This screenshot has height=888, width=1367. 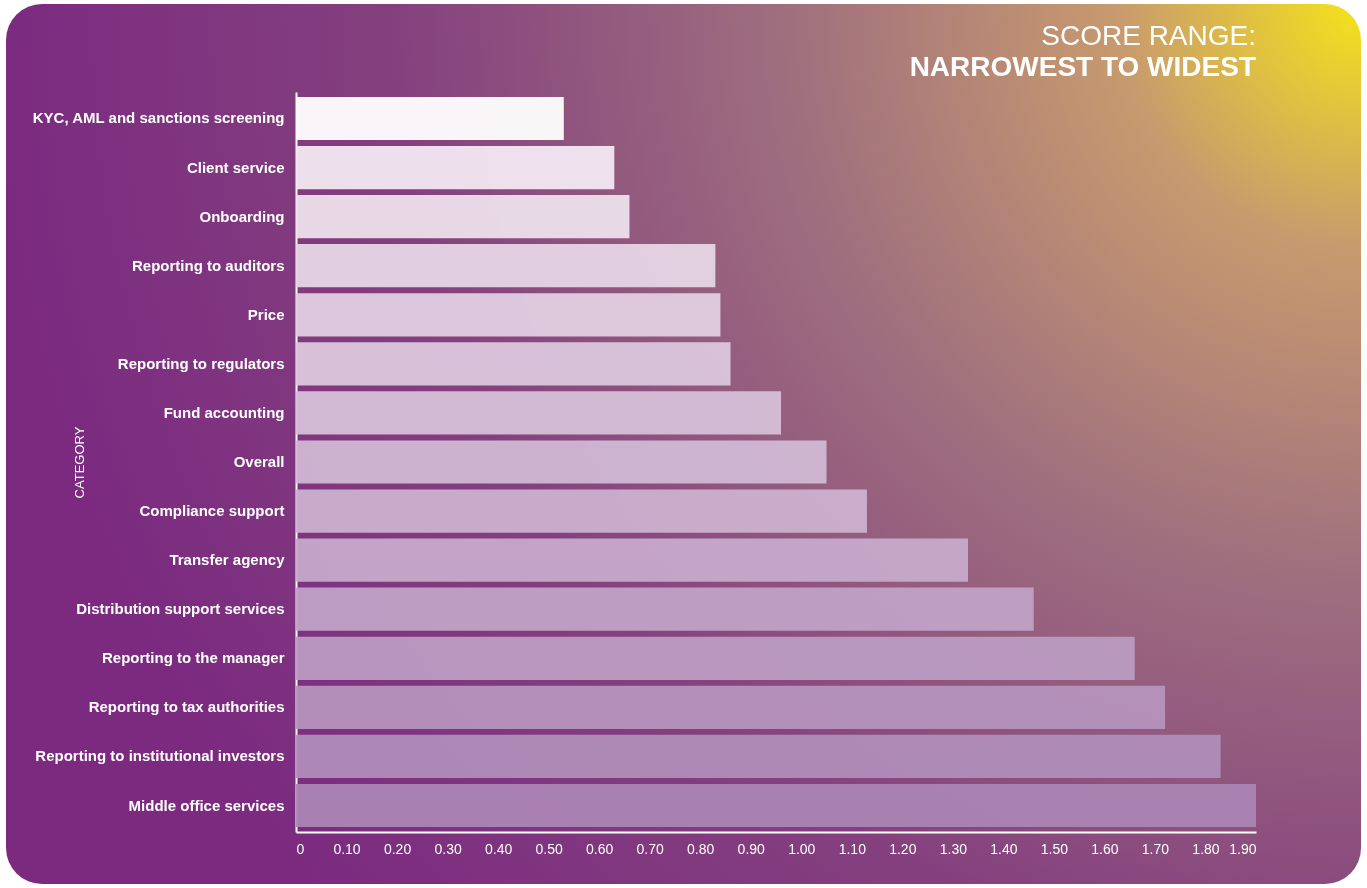 I want to click on chart-subtitle: NARROWEST TO WIDEST, so click(x=1082, y=66).